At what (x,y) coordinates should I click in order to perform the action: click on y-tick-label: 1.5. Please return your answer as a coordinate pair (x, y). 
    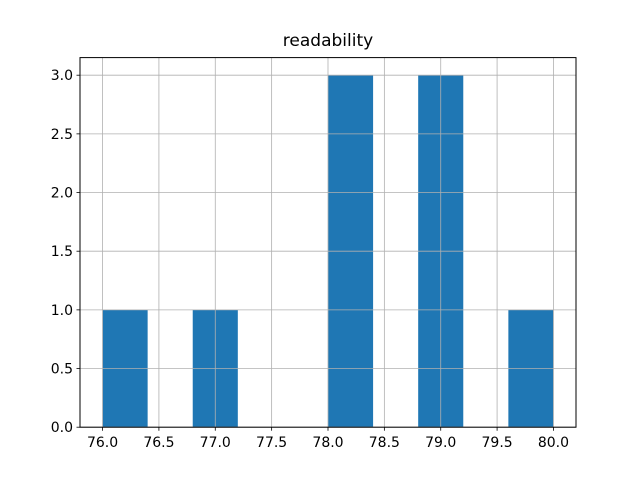
    Looking at the image, I should click on (62, 252).